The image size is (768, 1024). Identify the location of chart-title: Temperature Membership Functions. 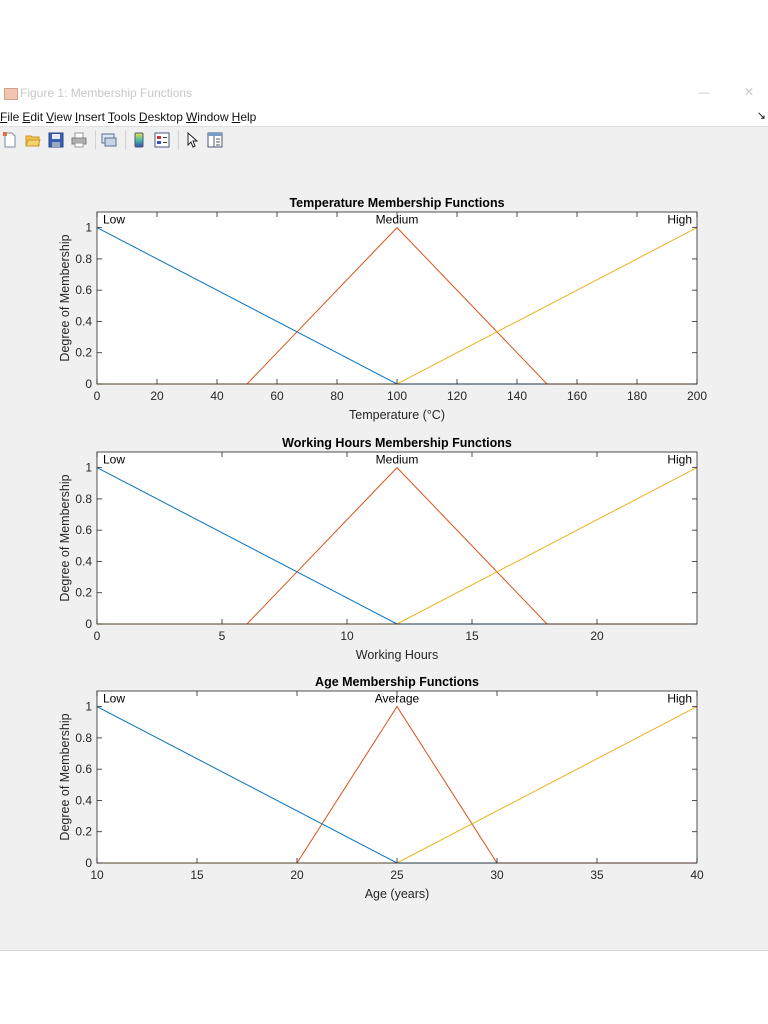
(396, 203).